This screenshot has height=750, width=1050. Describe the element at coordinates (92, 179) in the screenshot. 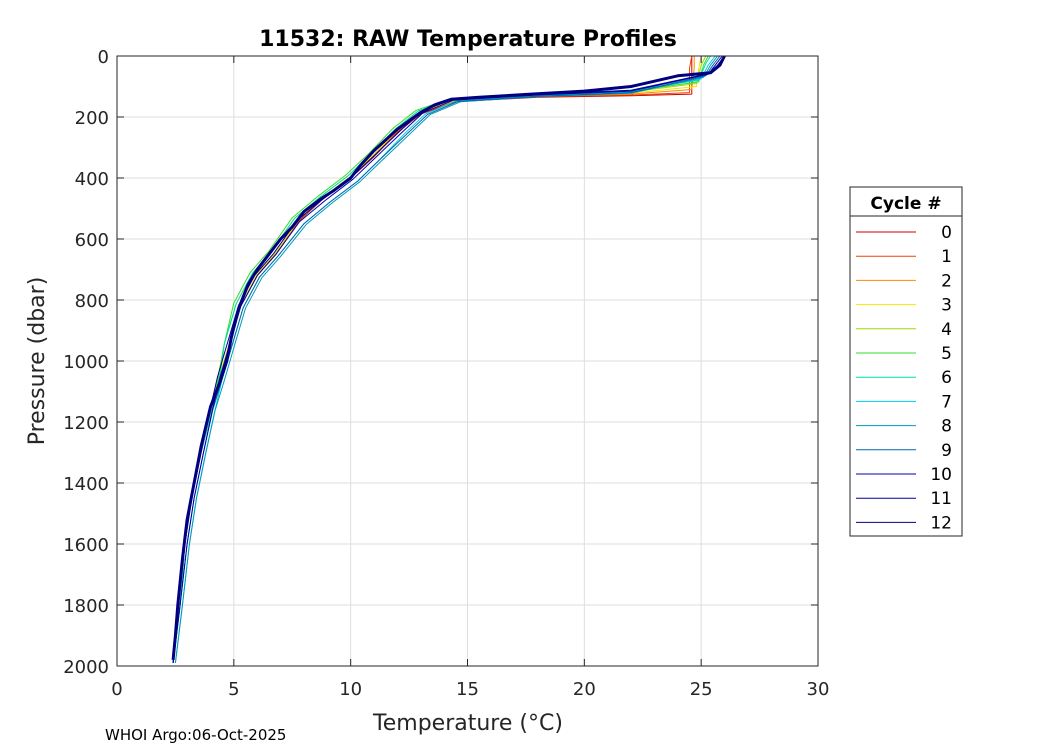

I see `y-tick-label: 400` at that location.